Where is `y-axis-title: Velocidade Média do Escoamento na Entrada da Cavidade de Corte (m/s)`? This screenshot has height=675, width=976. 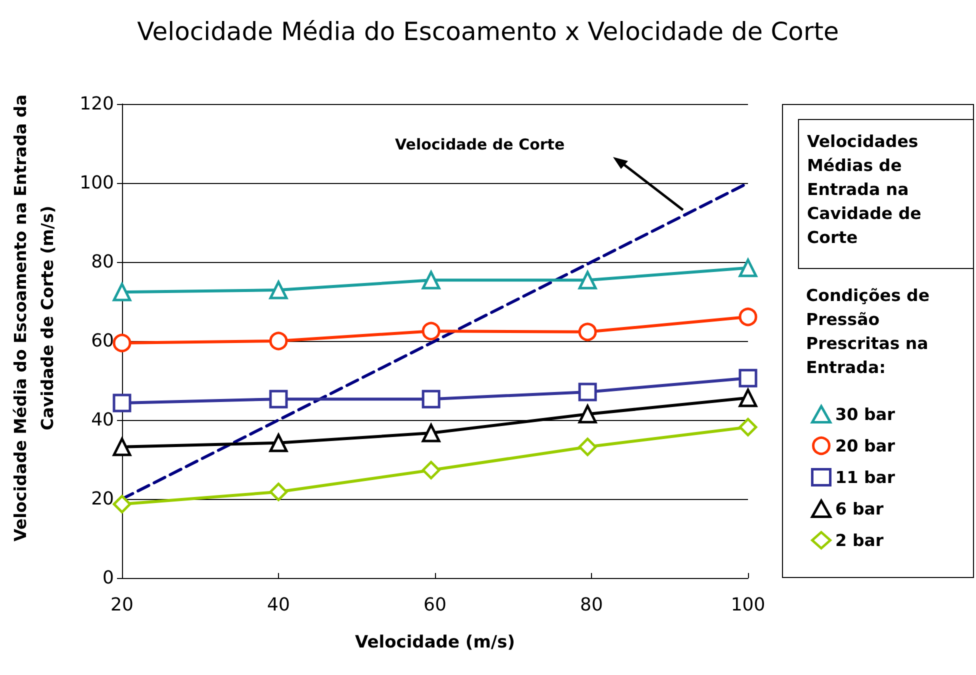
y-axis-title: Velocidade Média do Escoamento na Entrada da Cavidade de Corte (m/s) is located at coordinates (34, 319).